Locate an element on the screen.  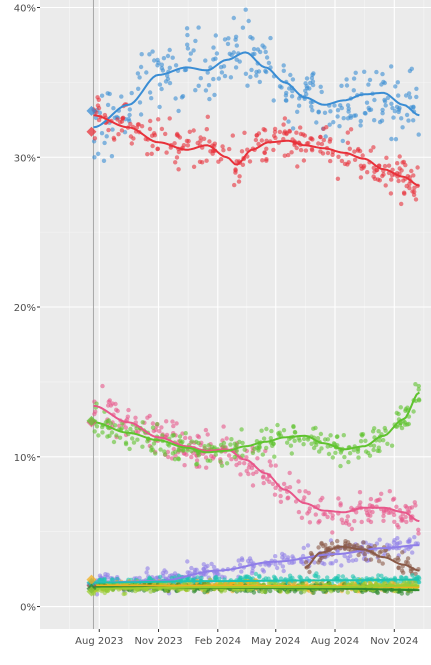
x-tick-label: Aug 2023 is located at coordinates (99, 641).